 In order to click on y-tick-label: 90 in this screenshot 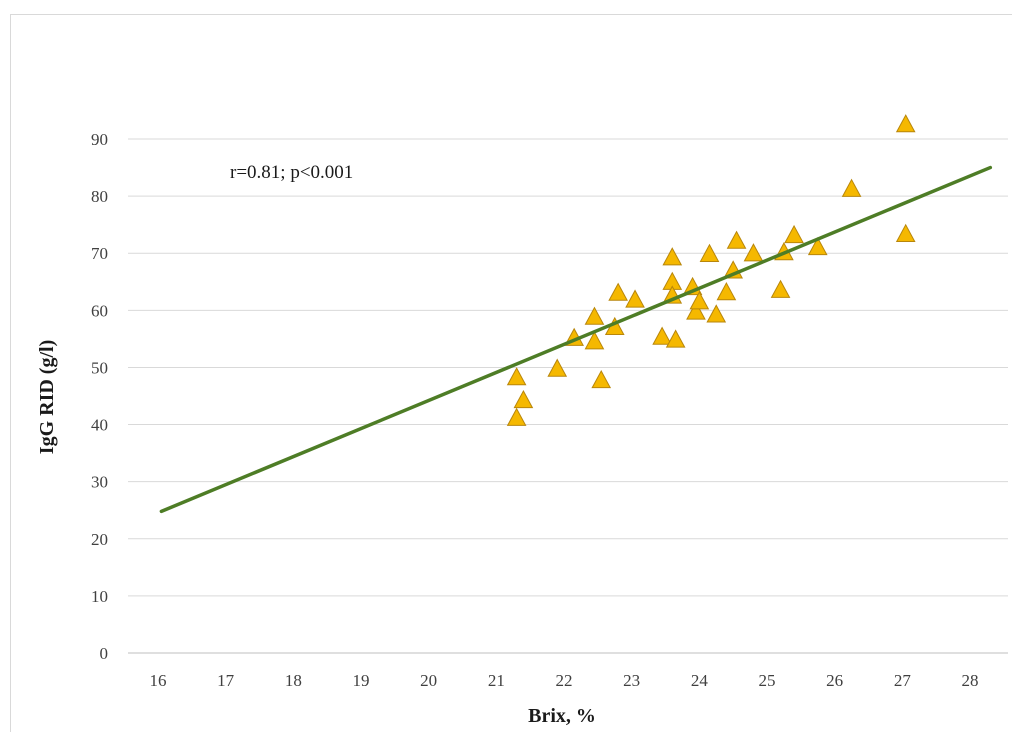, I will do `click(99, 139)`.